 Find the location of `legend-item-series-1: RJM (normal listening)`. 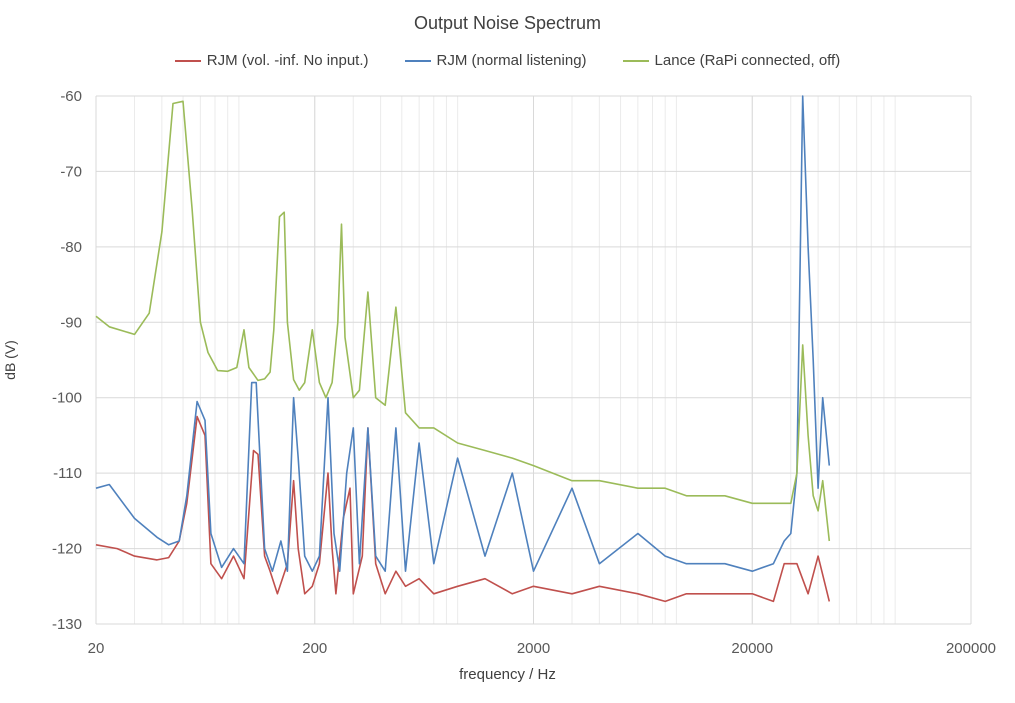

legend-item-series-1: RJM (normal listening) is located at coordinates (495, 60).